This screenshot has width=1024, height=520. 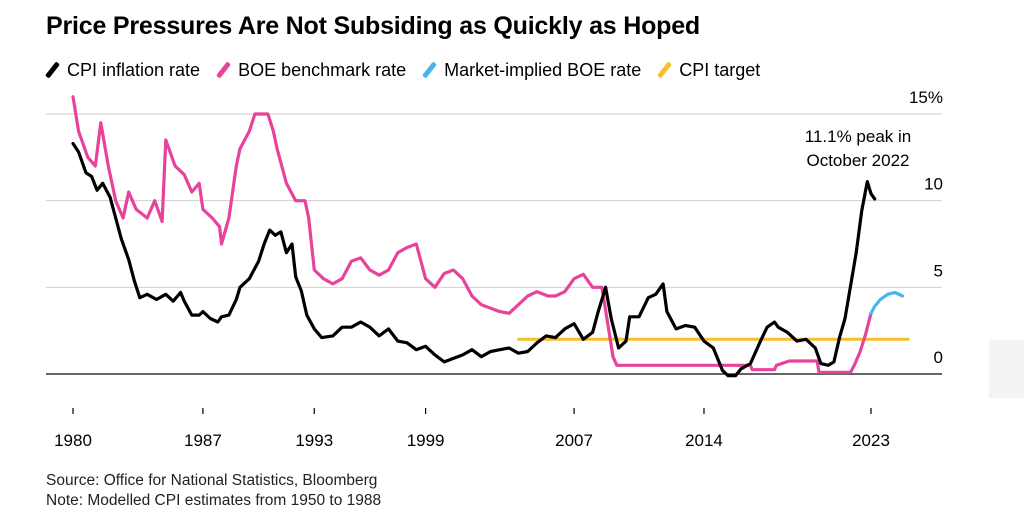 I want to click on legend-label-market: Market-implied BOE rate, so click(x=543, y=69).